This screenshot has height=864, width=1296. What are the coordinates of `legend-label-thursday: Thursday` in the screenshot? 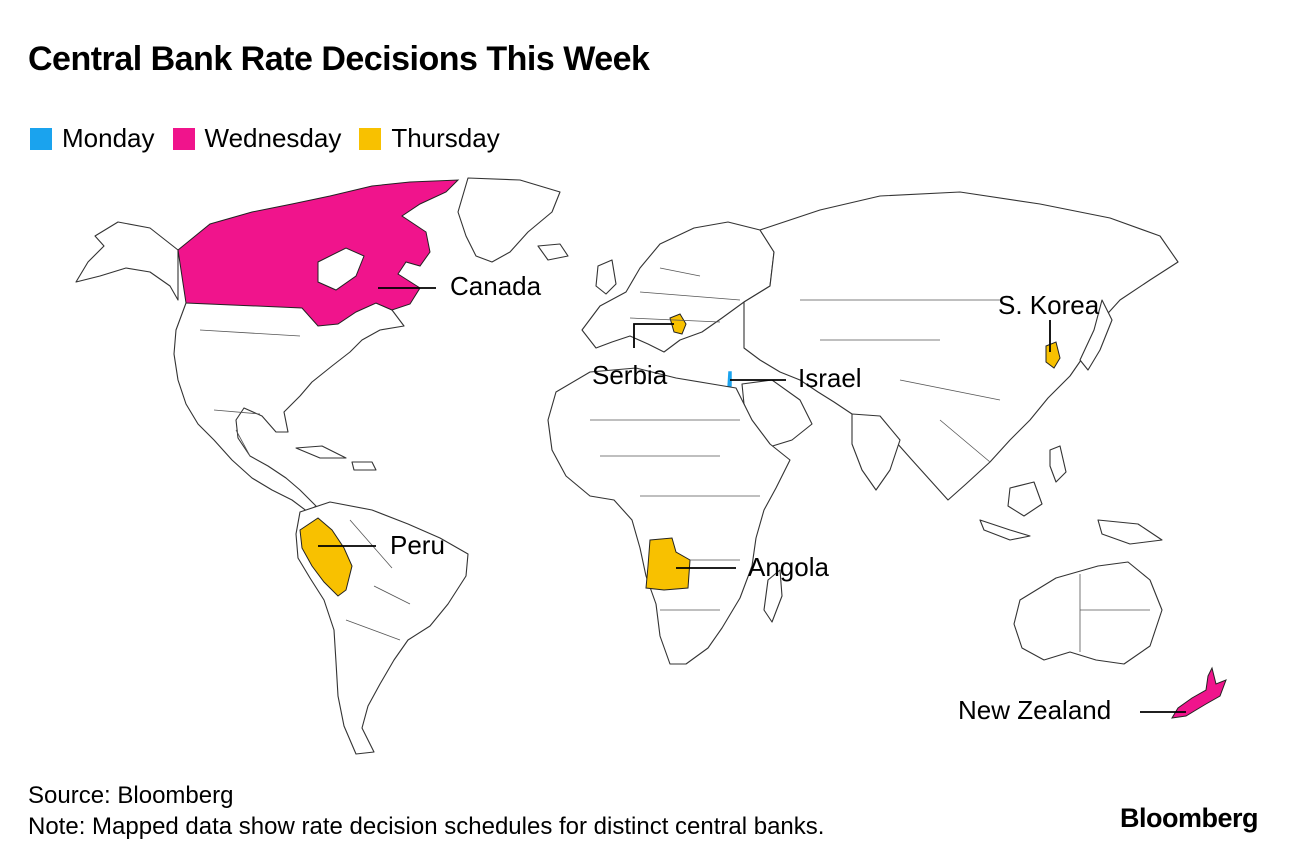 It's located at (445, 138).